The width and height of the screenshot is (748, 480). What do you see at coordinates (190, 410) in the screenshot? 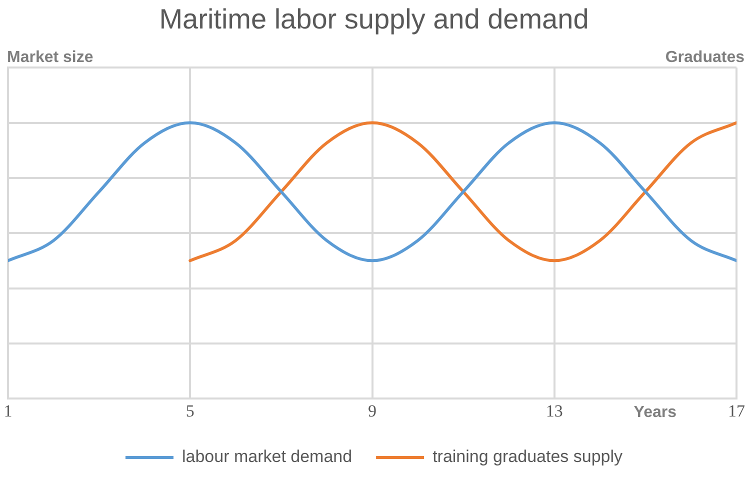
I see `x-tick-label: 5` at bounding box center [190, 410].